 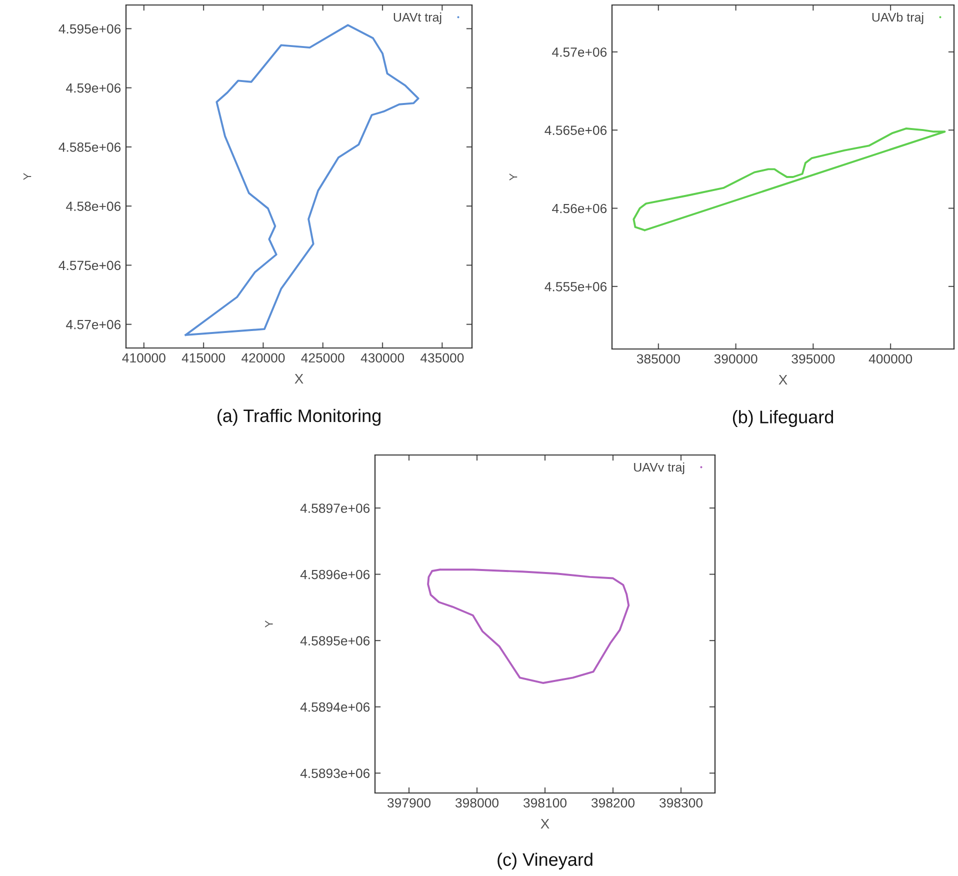 What do you see at coordinates (299, 417) in the screenshot?
I see `text: (a) Traffic Monitoring` at bounding box center [299, 417].